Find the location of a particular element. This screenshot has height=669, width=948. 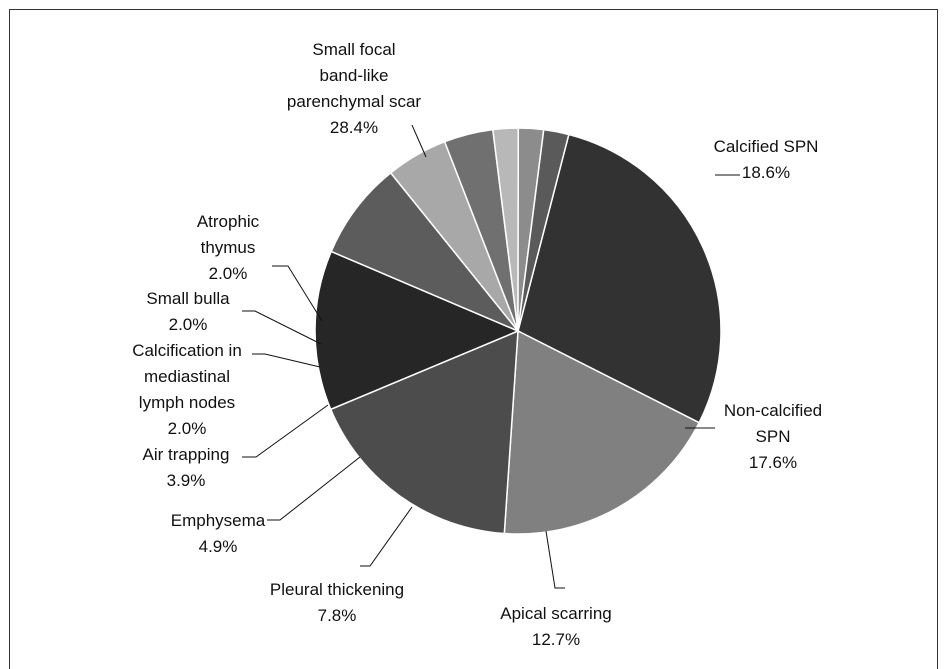

slice-label-line: Pleural thickening is located at coordinates (337, 589).